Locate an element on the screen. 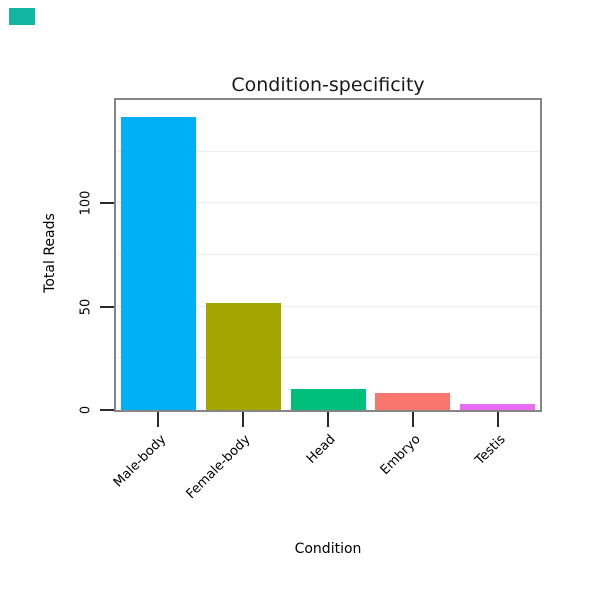 Image resolution: width=600 pixels, height=600 pixels. x-tick-label: Female-body is located at coordinates (218, 467).